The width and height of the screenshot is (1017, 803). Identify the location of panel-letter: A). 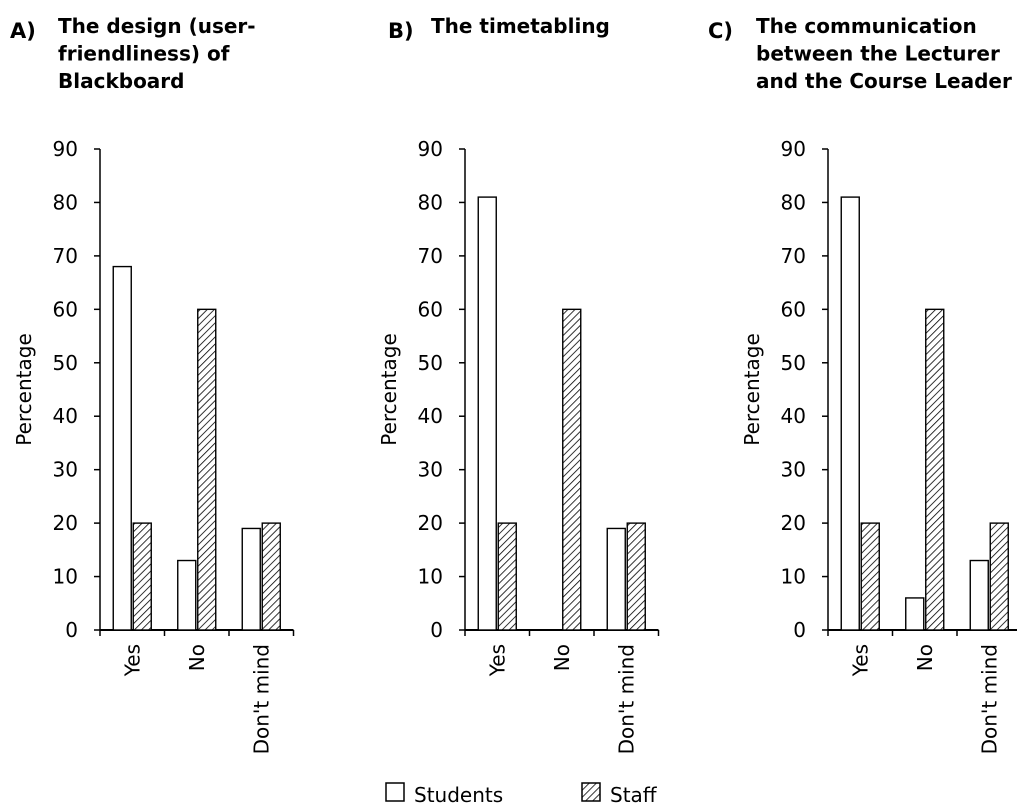
(23, 31).